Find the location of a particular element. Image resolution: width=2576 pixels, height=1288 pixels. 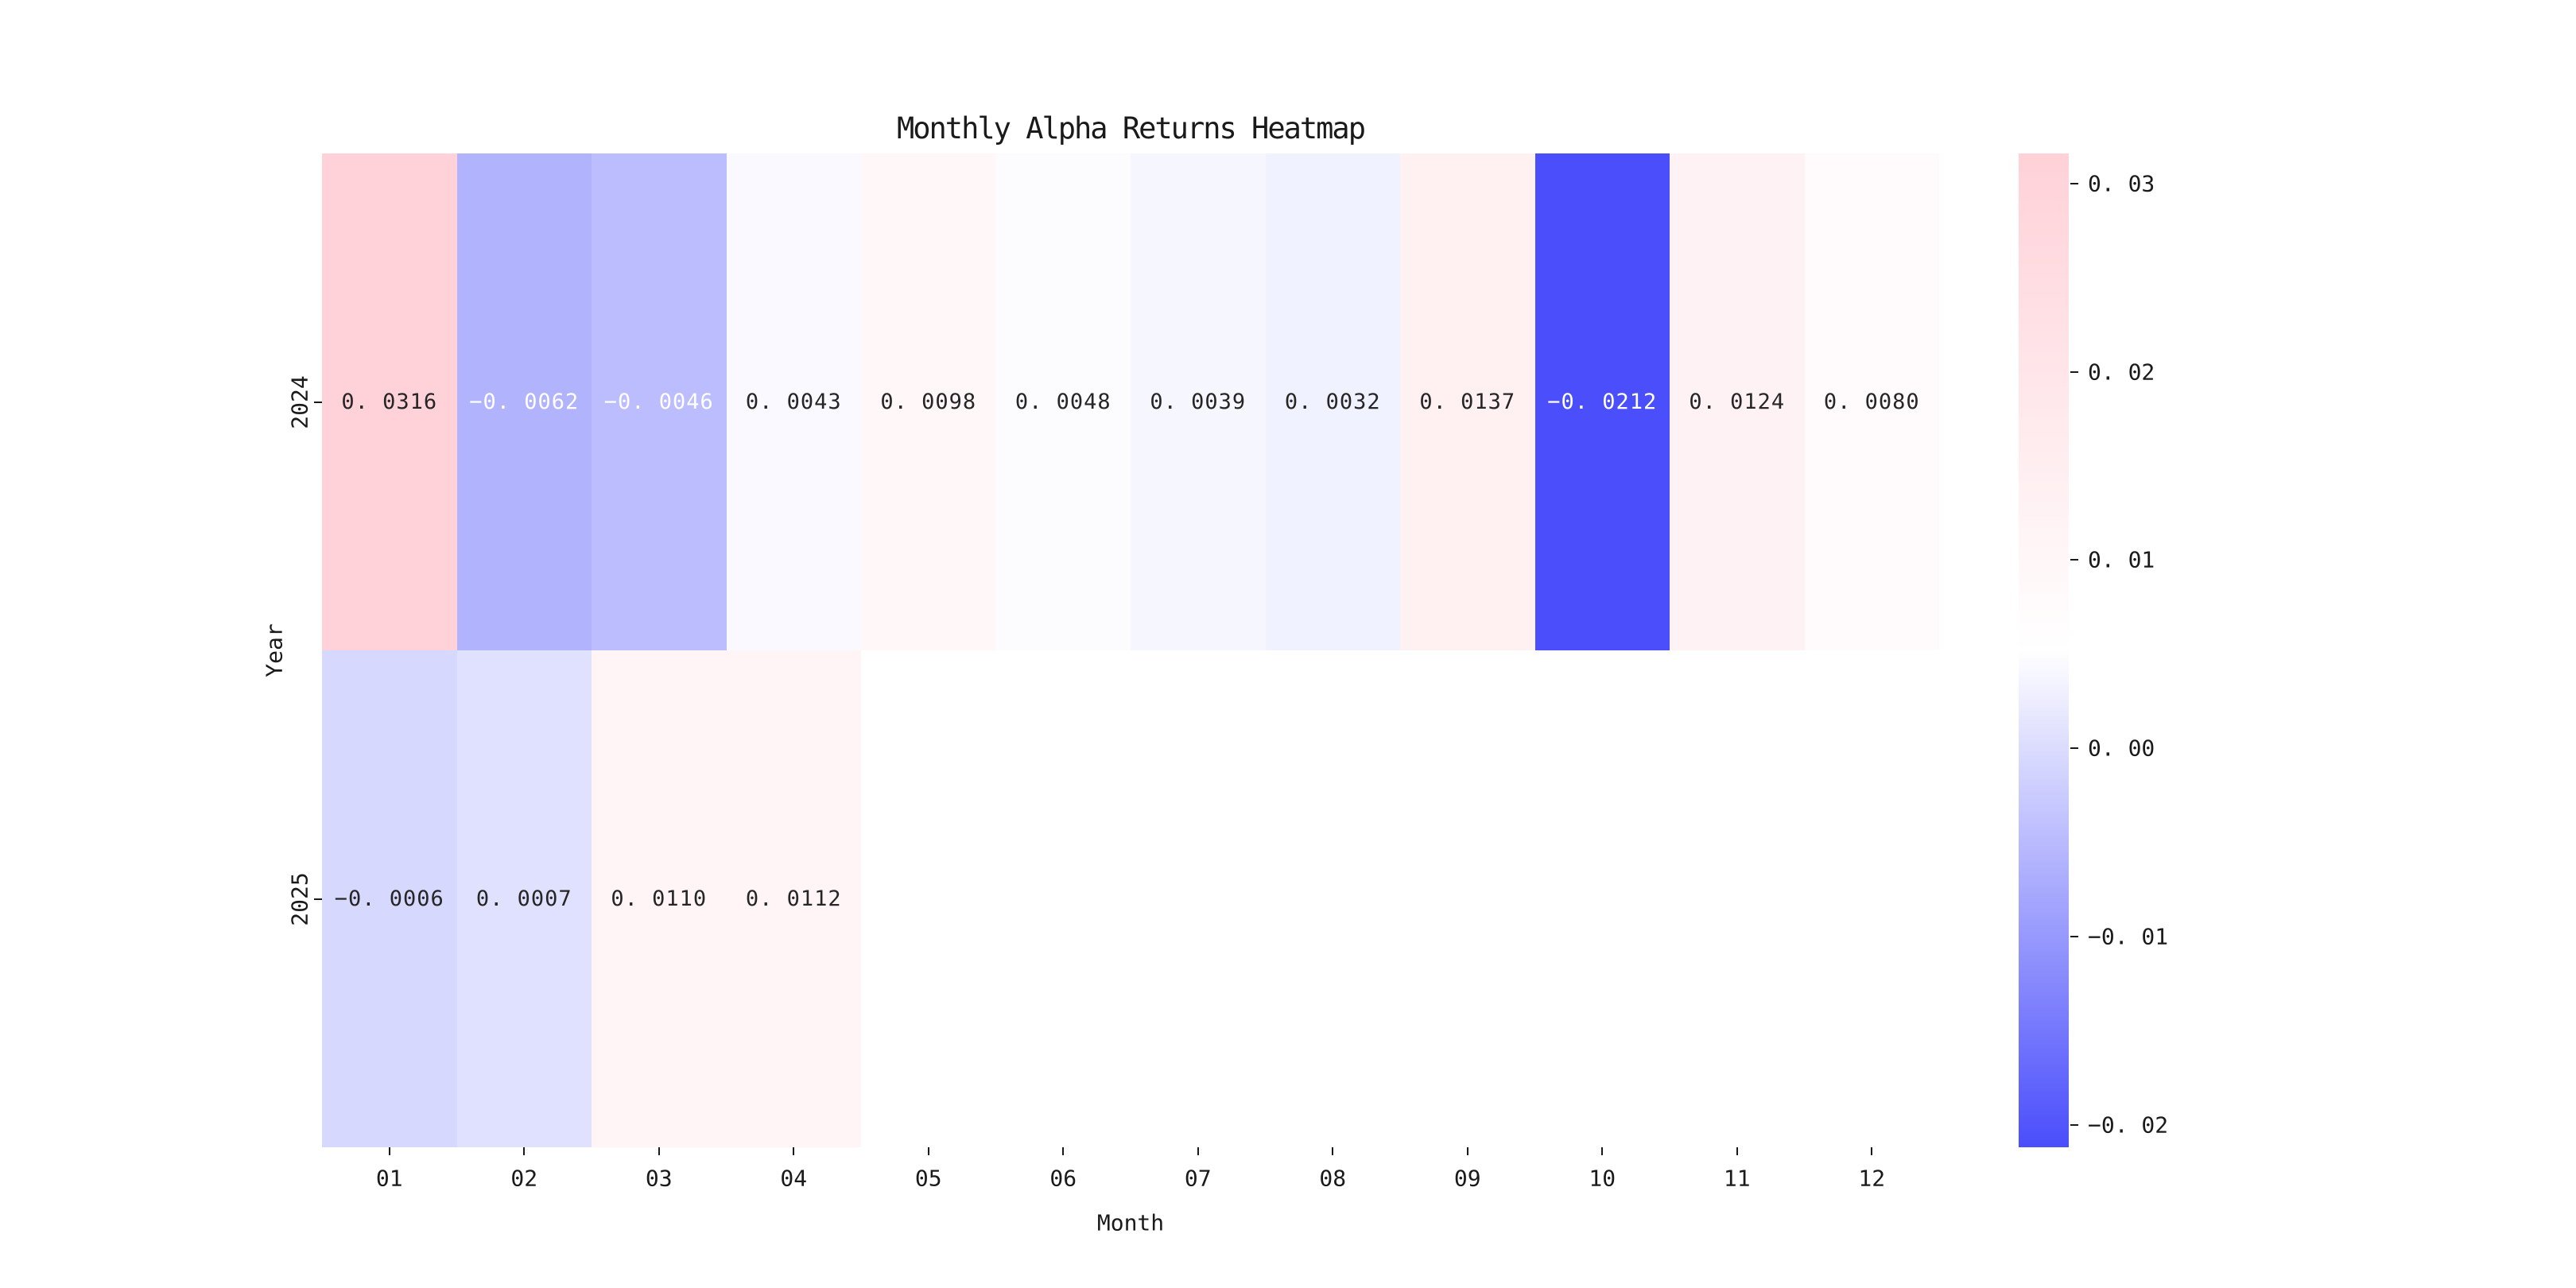

heatmap-cell: 0. 0007 is located at coordinates (524, 899).